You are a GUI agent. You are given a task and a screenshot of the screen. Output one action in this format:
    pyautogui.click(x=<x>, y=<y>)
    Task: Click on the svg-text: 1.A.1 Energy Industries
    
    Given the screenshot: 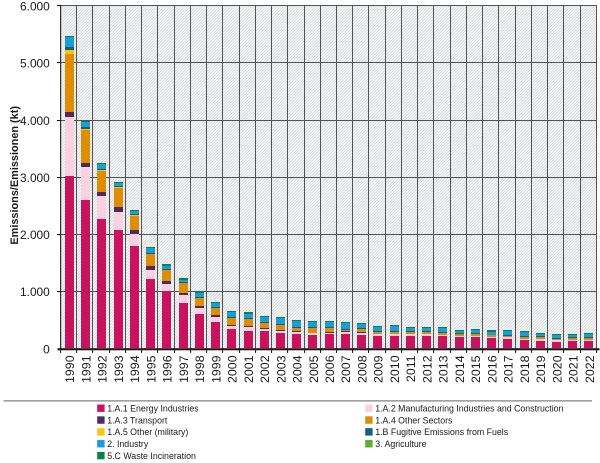 What is the action you would take?
    pyautogui.click(x=153, y=409)
    